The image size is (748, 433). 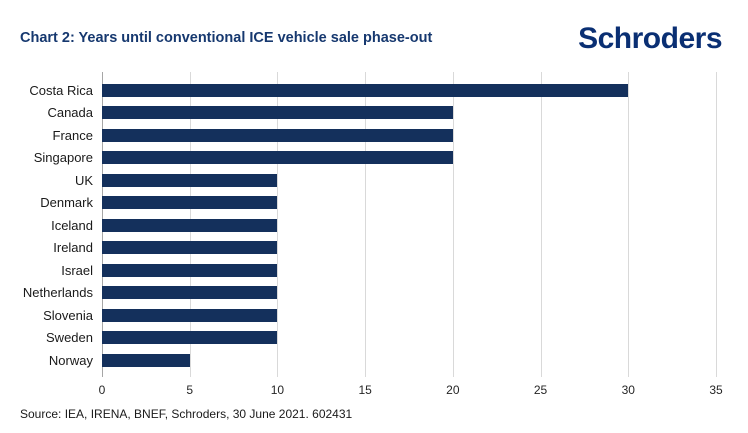 I want to click on chart-row: Netherlands, so click(x=368, y=293).